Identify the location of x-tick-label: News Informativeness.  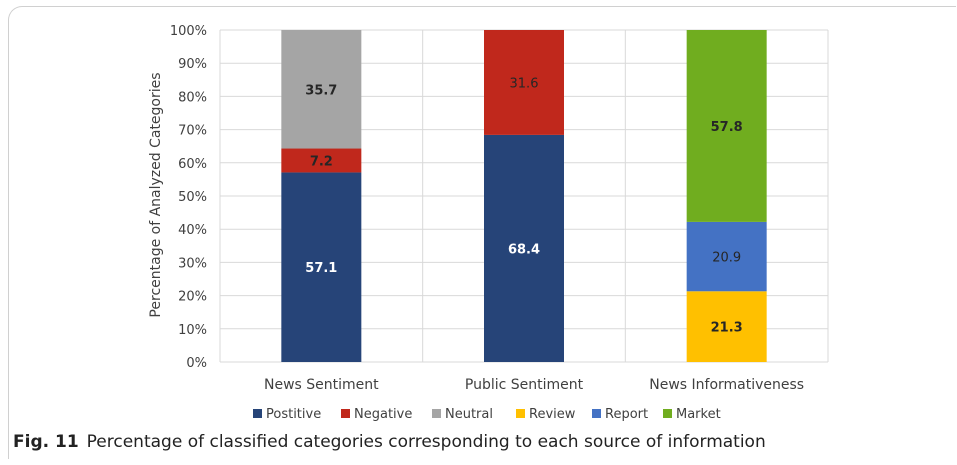
(726, 385).